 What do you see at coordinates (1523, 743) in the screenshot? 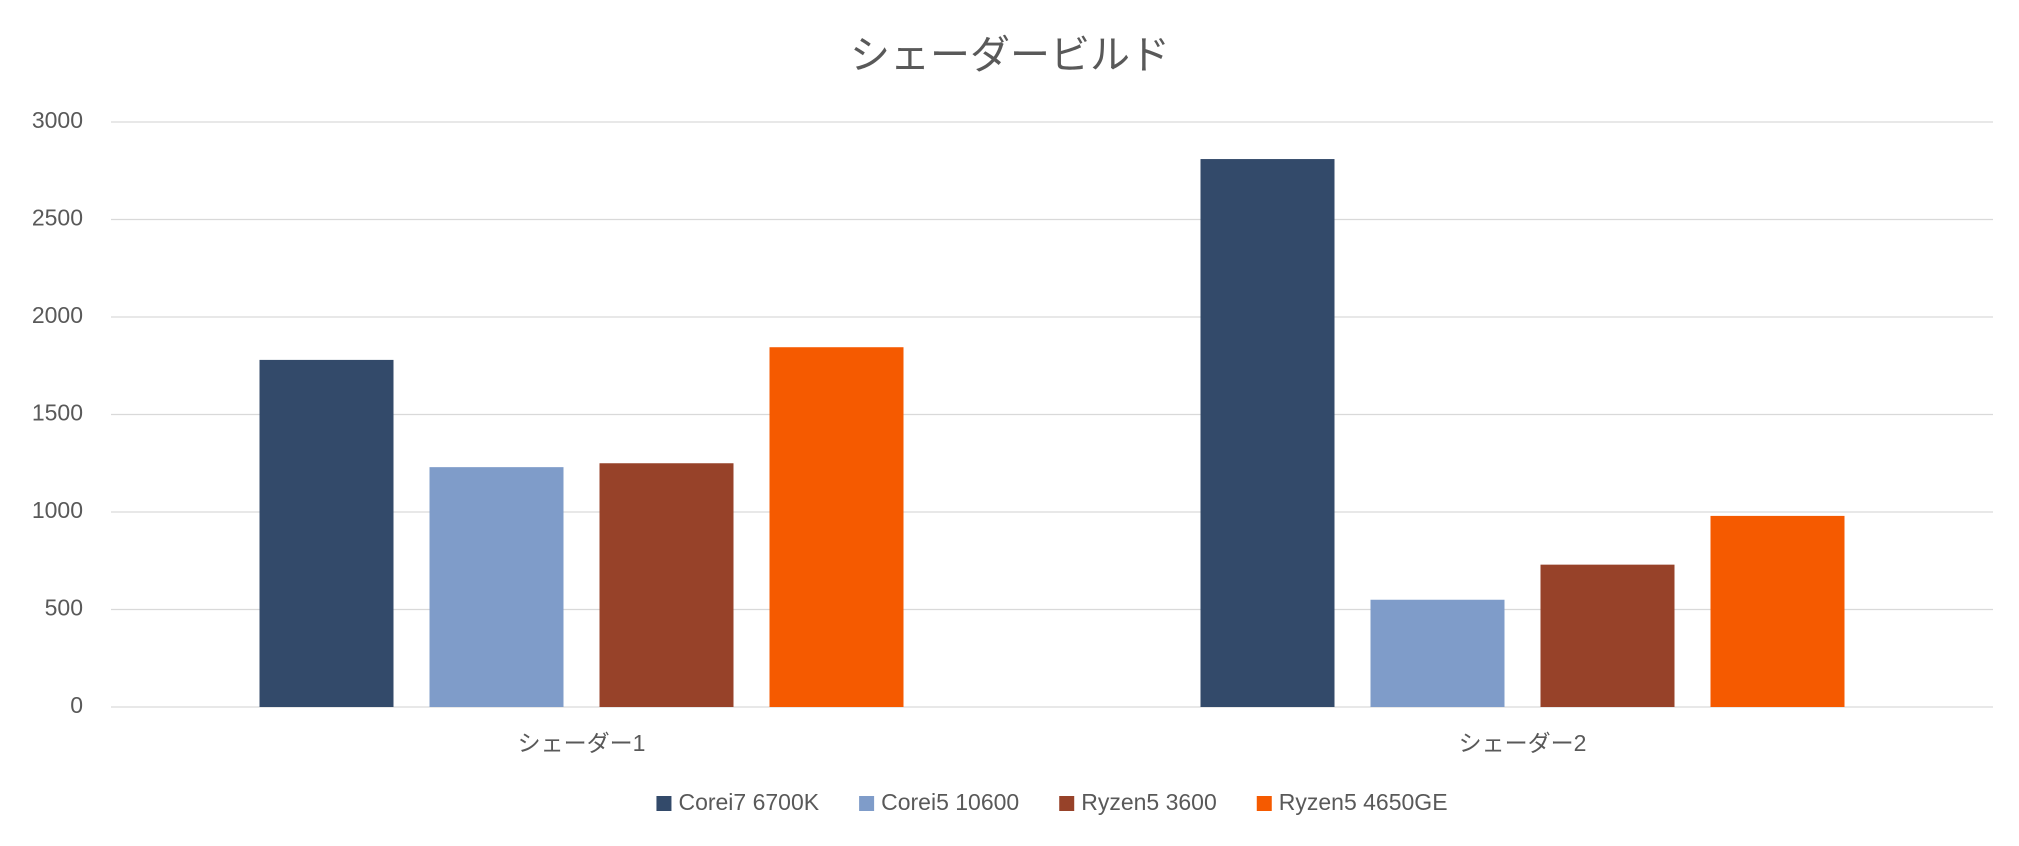
I see `x-tick-label: シェーダー2` at bounding box center [1523, 743].